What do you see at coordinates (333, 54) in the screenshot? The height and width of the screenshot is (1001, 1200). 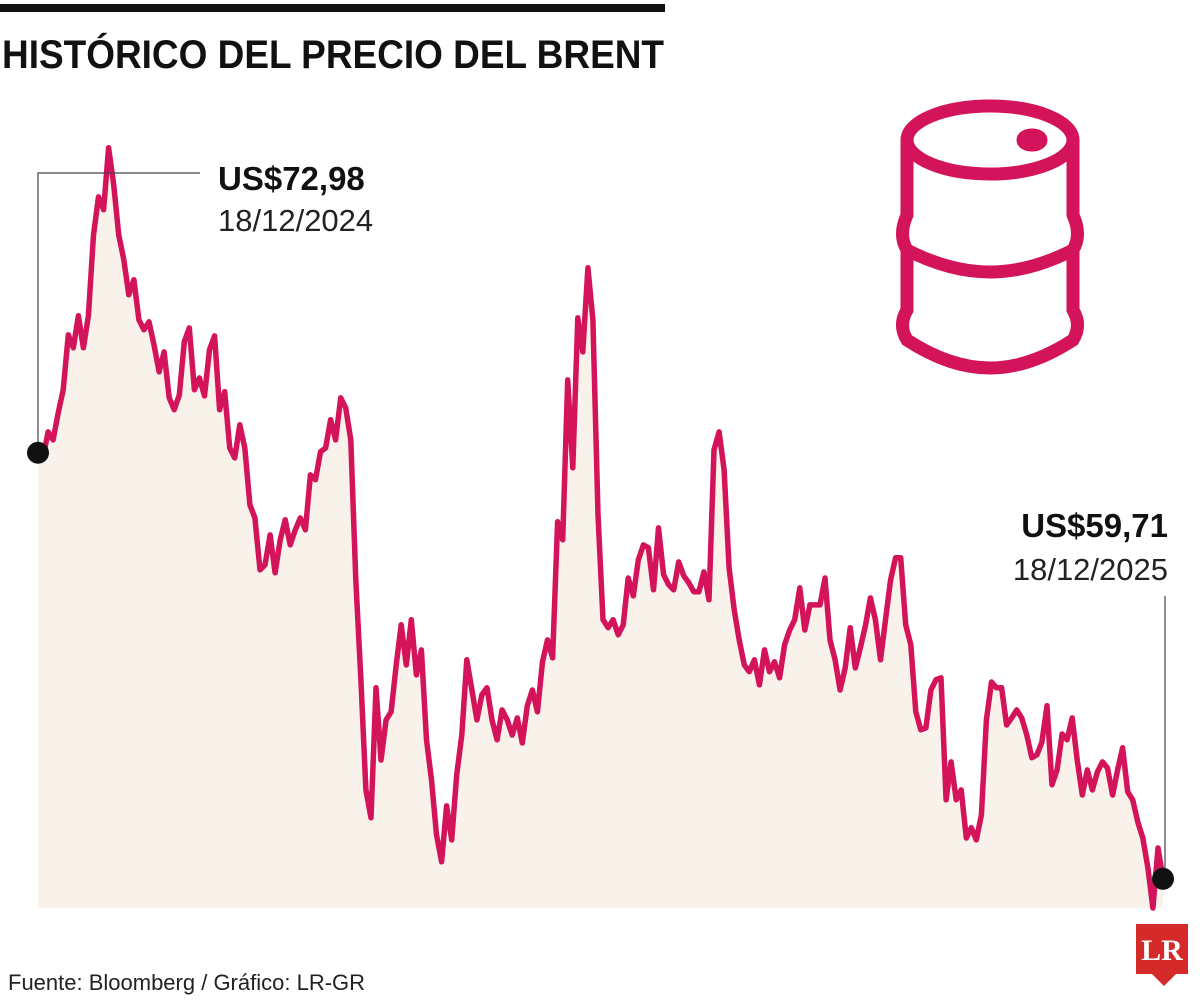 I see `chart-title: HISTÓRICO DEL PRECIO DEL BRENT` at bounding box center [333, 54].